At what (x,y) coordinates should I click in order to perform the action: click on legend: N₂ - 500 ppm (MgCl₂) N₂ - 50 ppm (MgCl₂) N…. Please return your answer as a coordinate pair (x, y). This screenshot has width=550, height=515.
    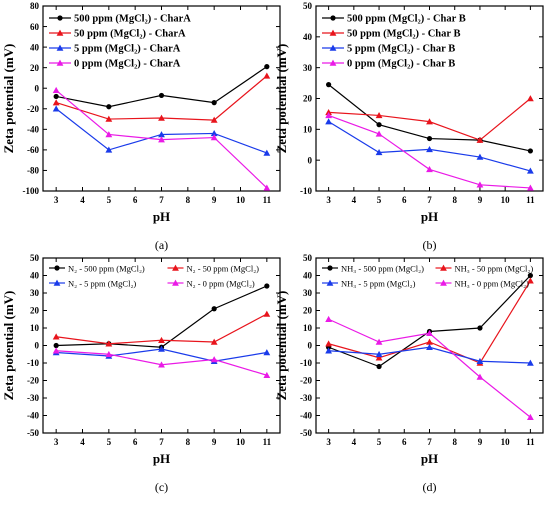
    Looking at the image, I should click on (154, 276).